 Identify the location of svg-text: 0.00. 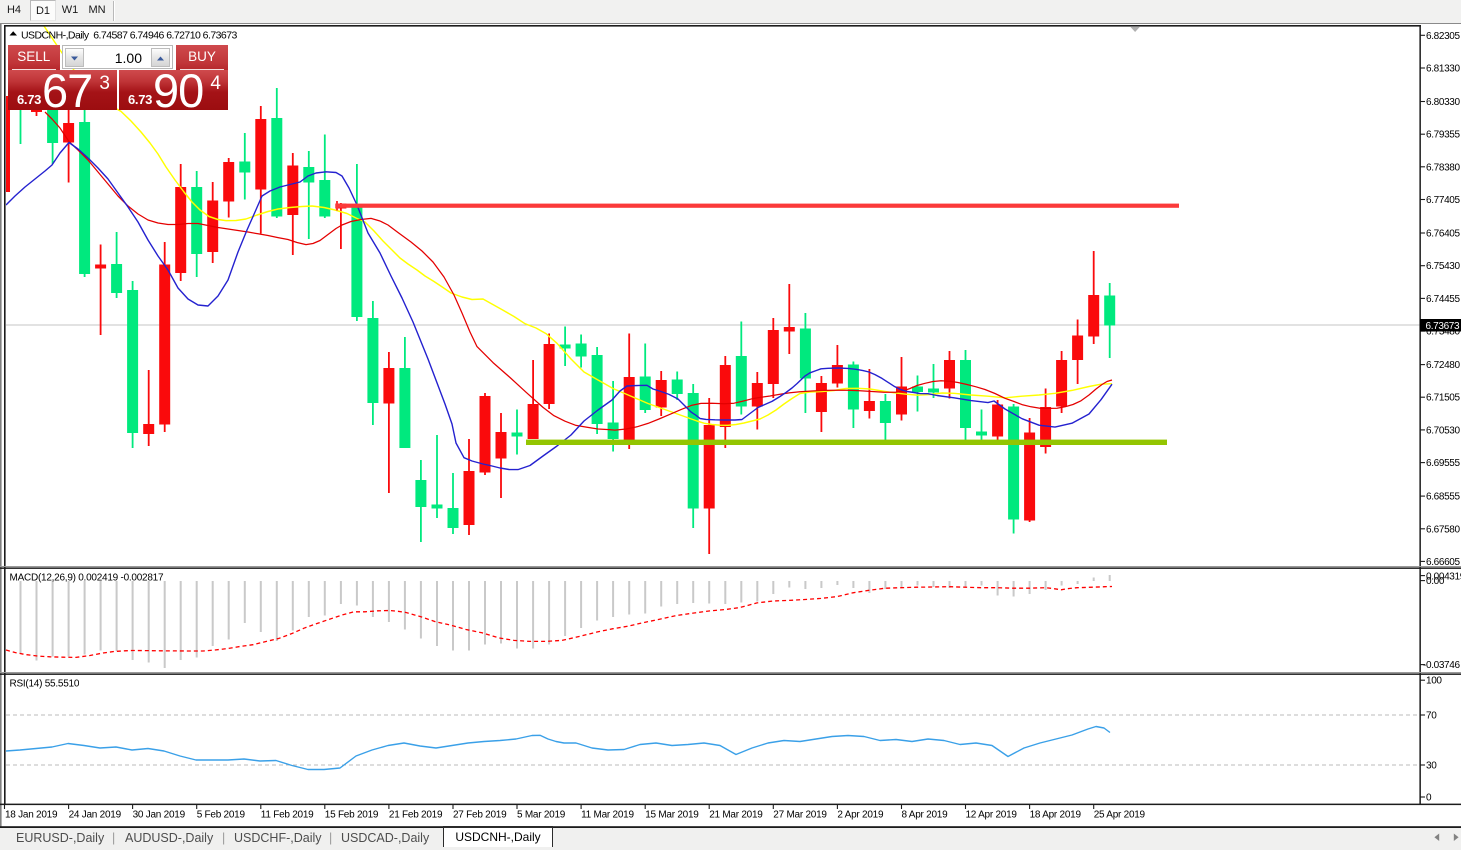
(1435, 581).